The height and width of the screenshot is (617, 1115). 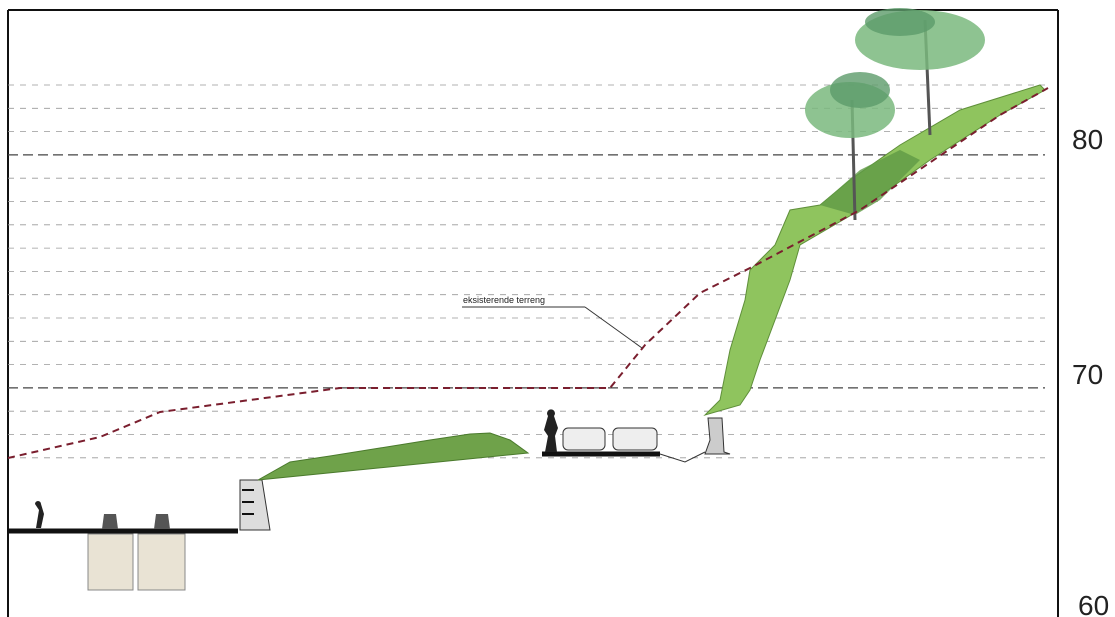 What do you see at coordinates (613, 327) in the screenshot?
I see `leader-line` at bounding box center [613, 327].